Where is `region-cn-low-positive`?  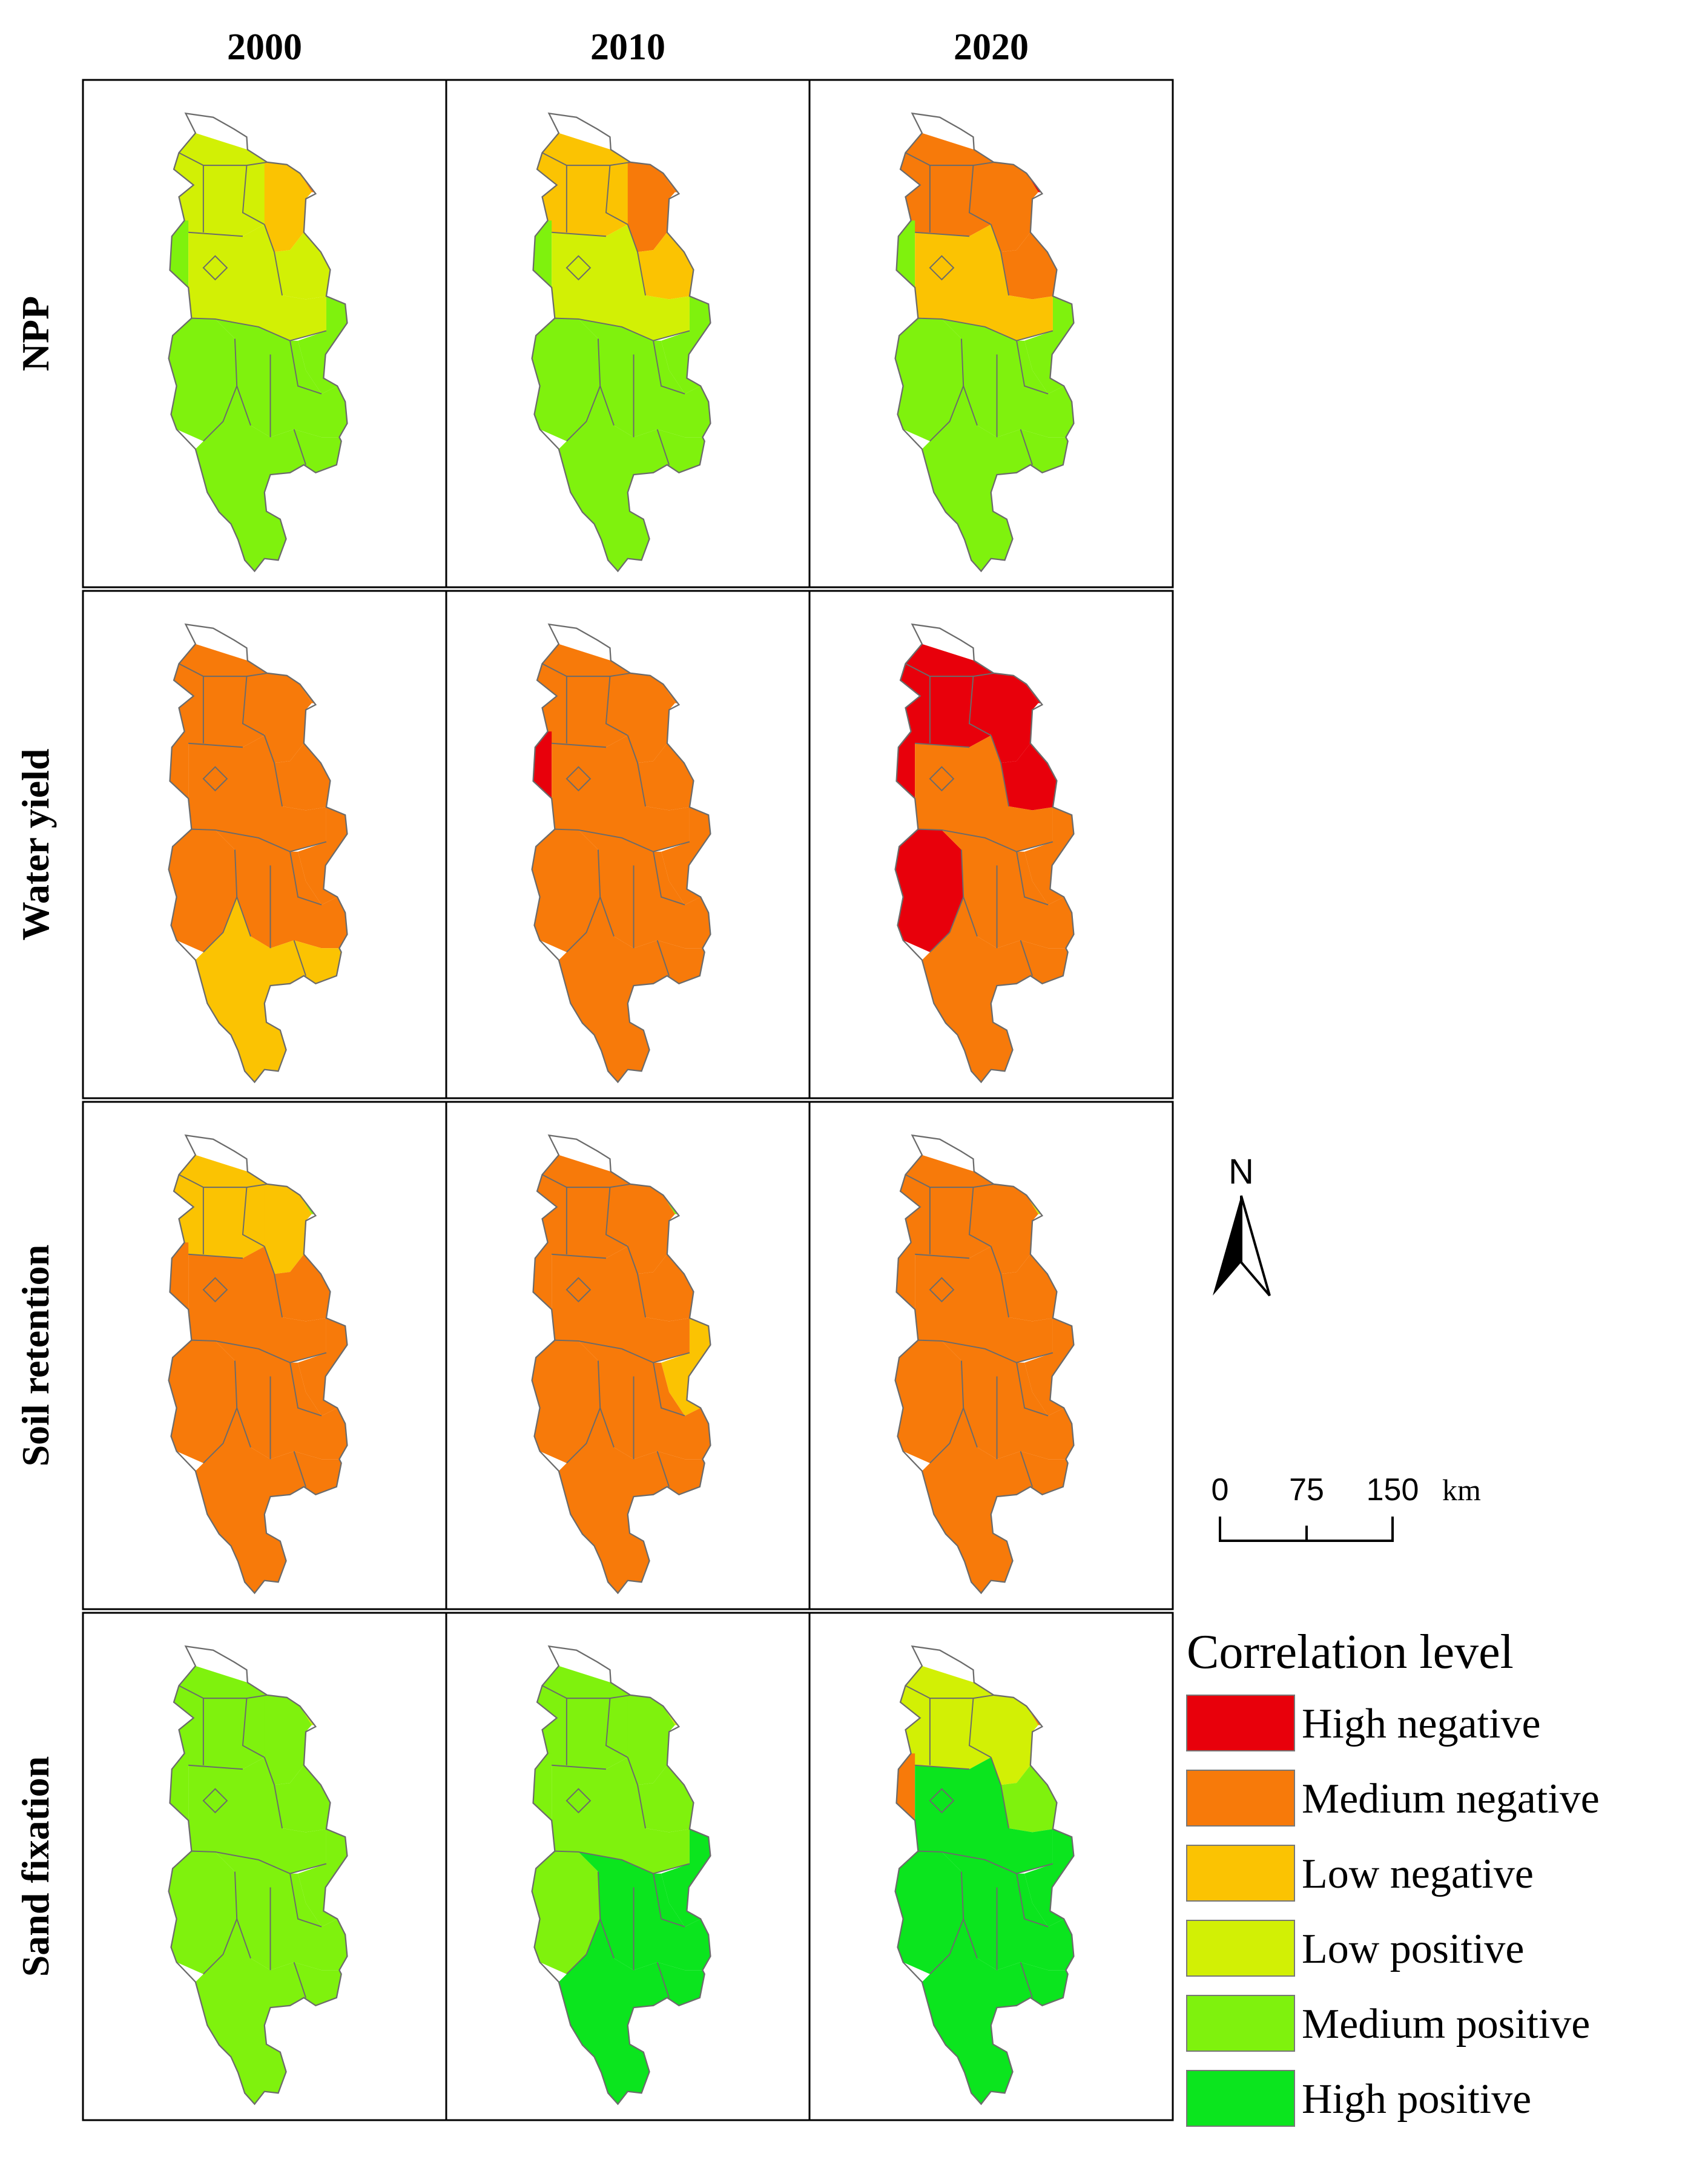
region-cn-low-positive is located at coordinates (1015, 1740).